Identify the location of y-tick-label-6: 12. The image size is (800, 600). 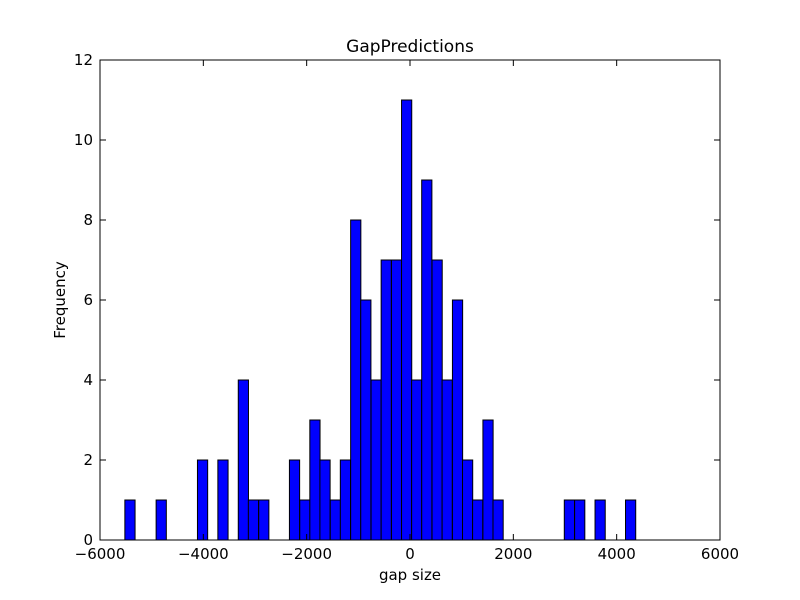
(83, 60).